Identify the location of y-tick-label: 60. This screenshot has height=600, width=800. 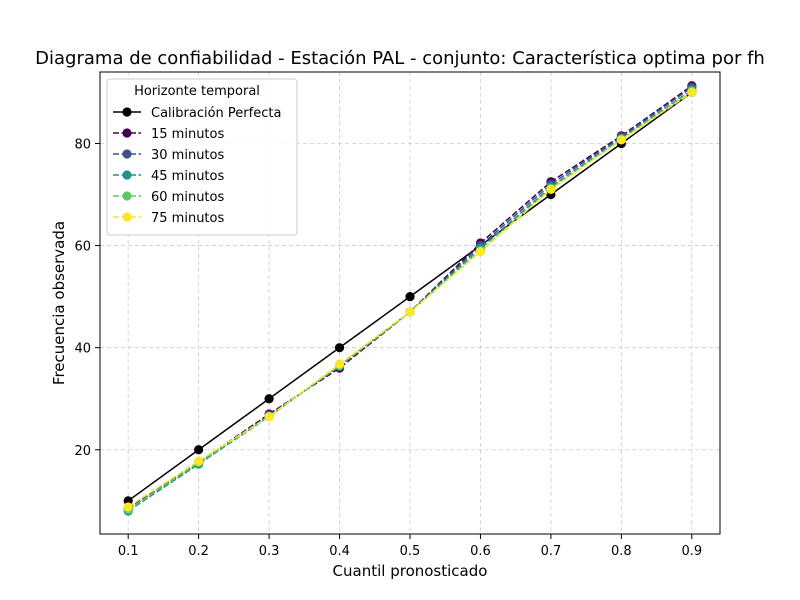
(82, 247).